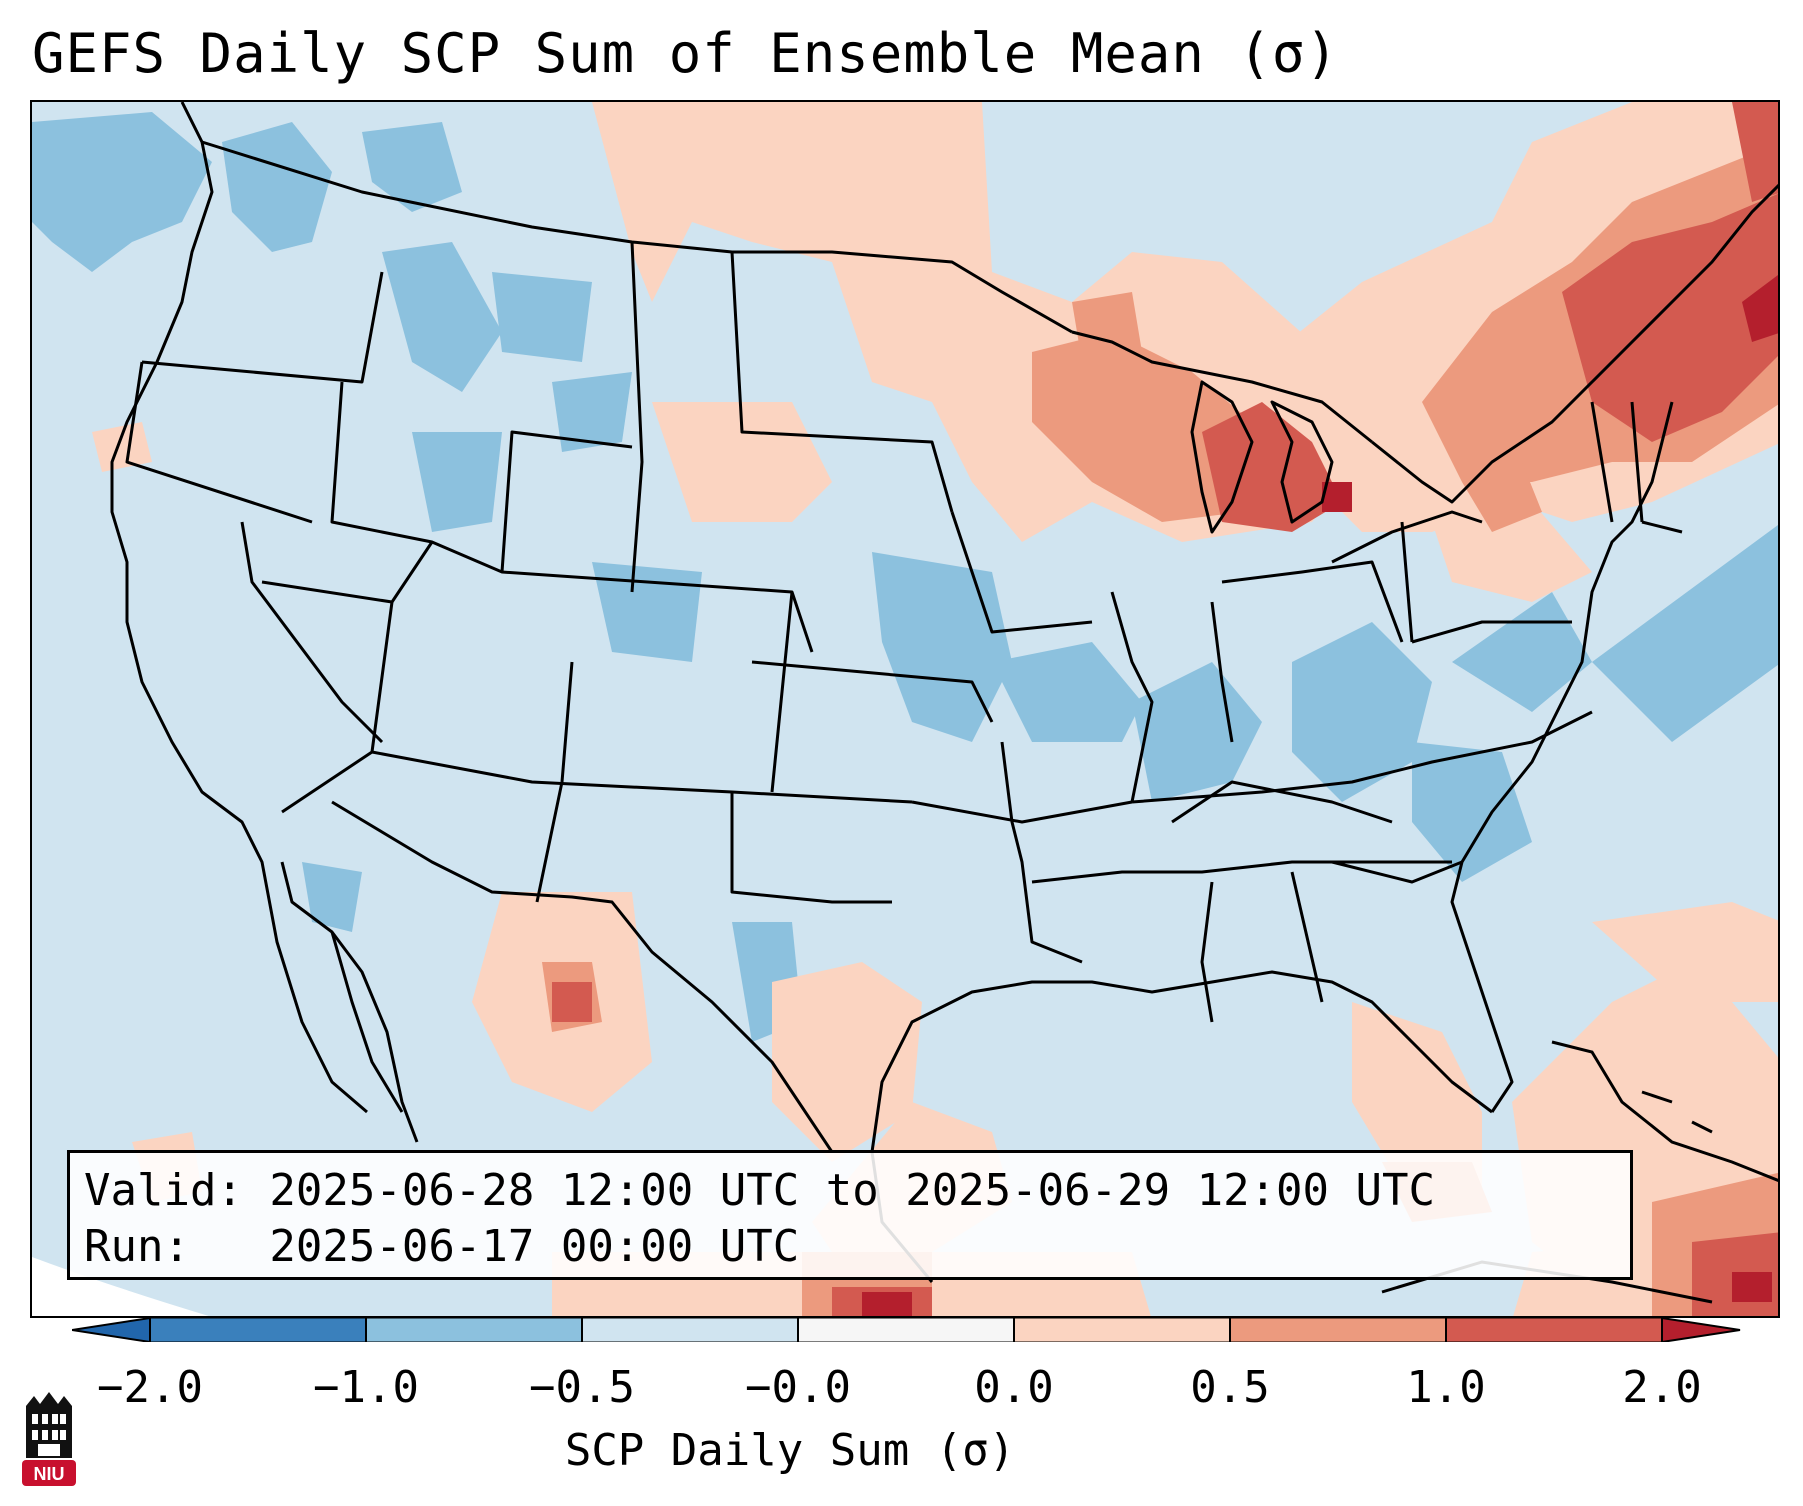 The height and width of the screenshot is (1506, 1803). I want to click on projection-edge-left, so click(120, 1286).